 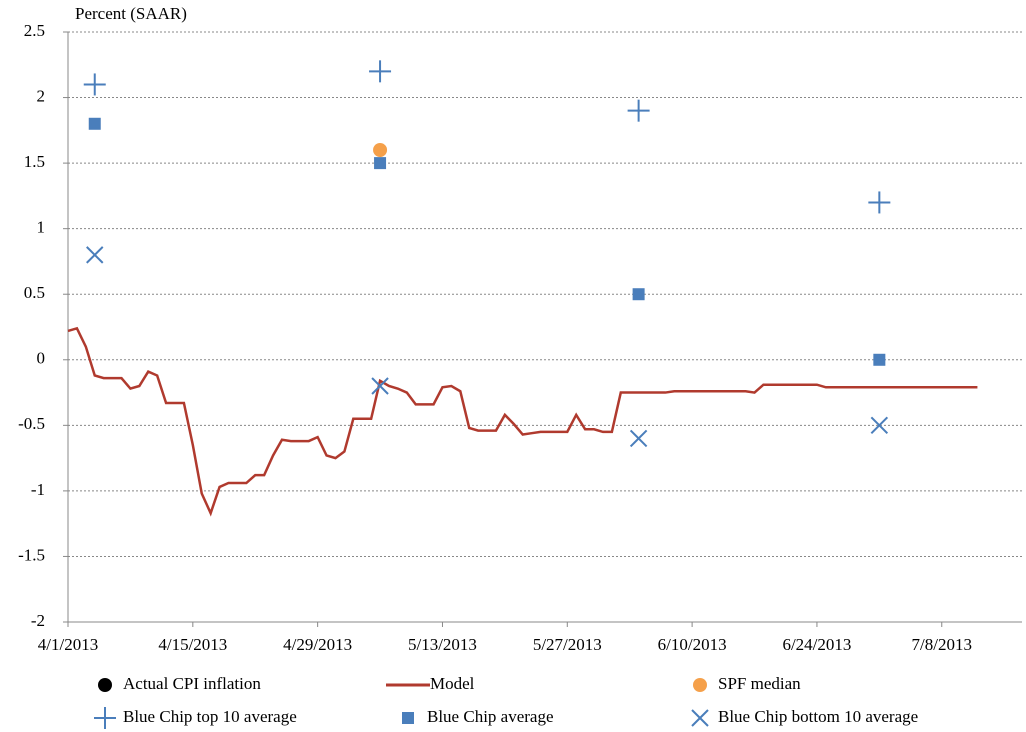 I want to click on y-tick-label: 1.5, so click(x=34, y=161).